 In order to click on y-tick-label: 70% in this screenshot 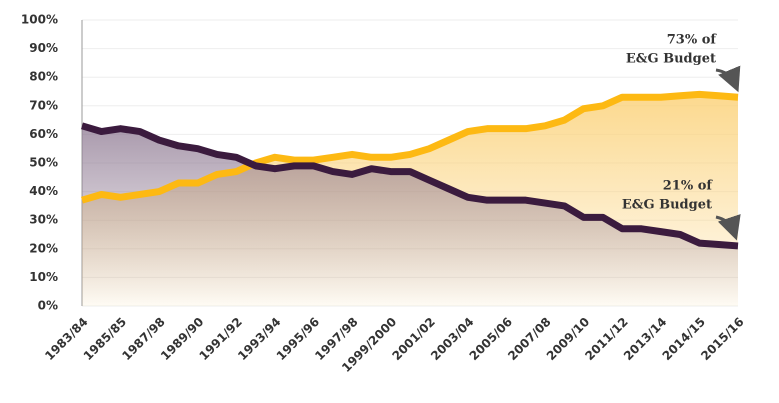, I will do `click(43, 105)`.